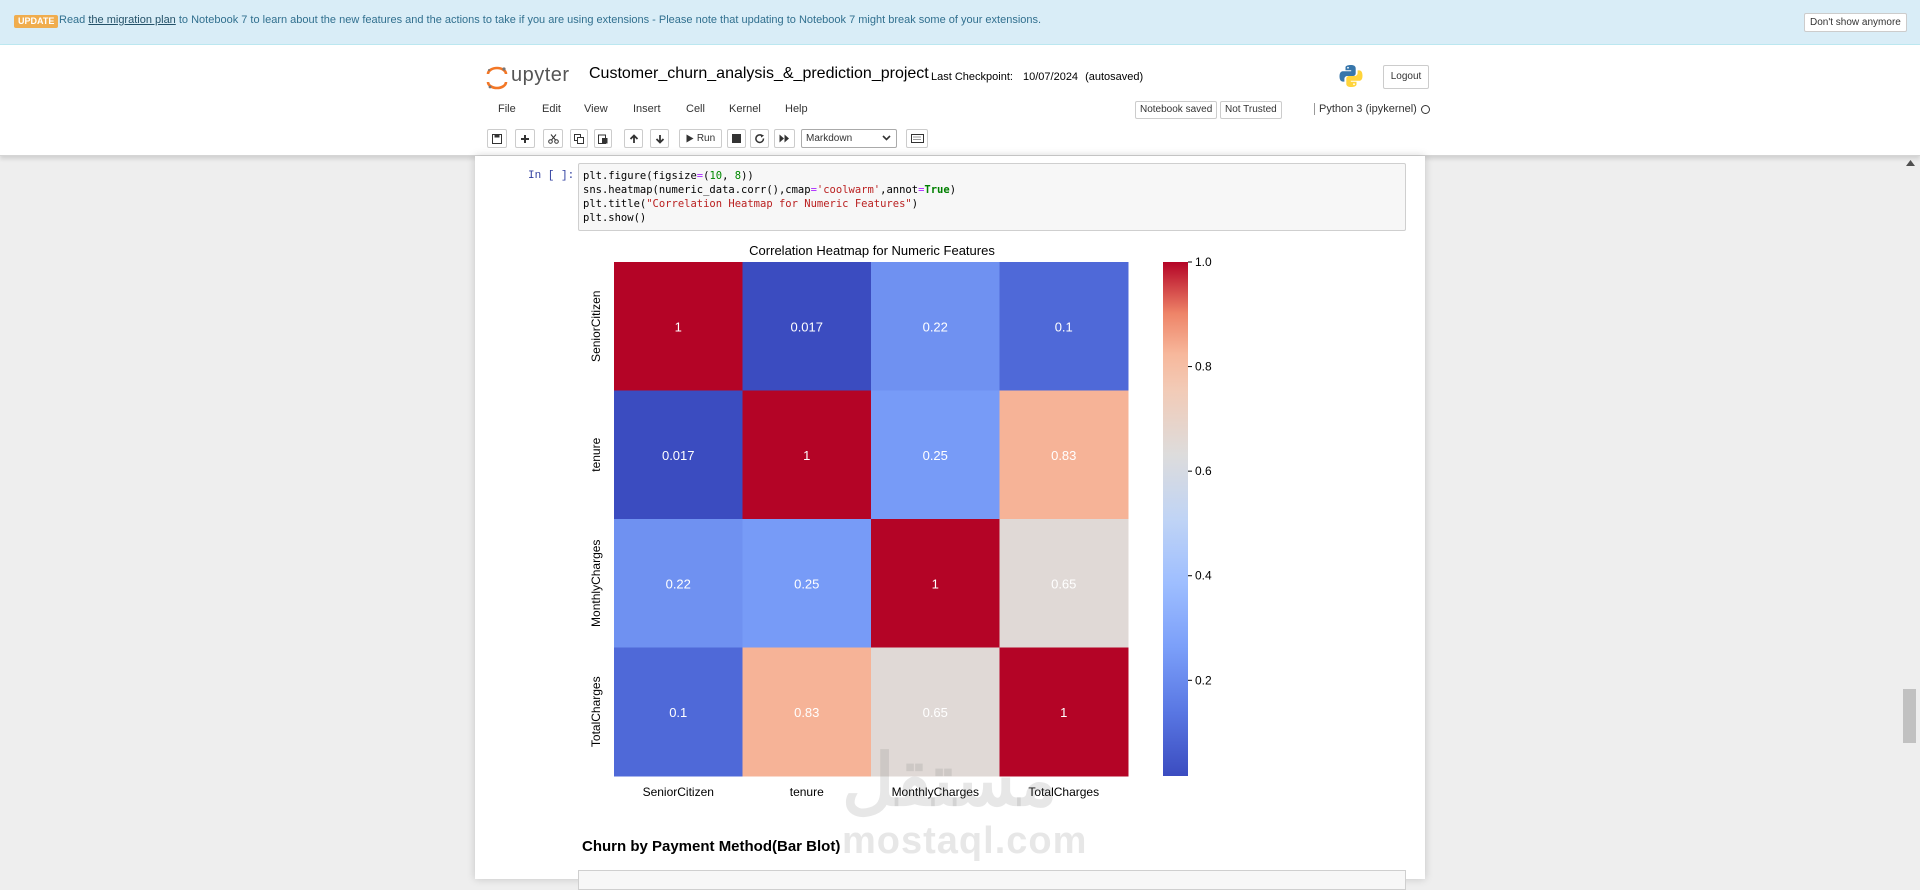  I want to click on colorbar-tick-label: 0.4, so click(1203, 576).